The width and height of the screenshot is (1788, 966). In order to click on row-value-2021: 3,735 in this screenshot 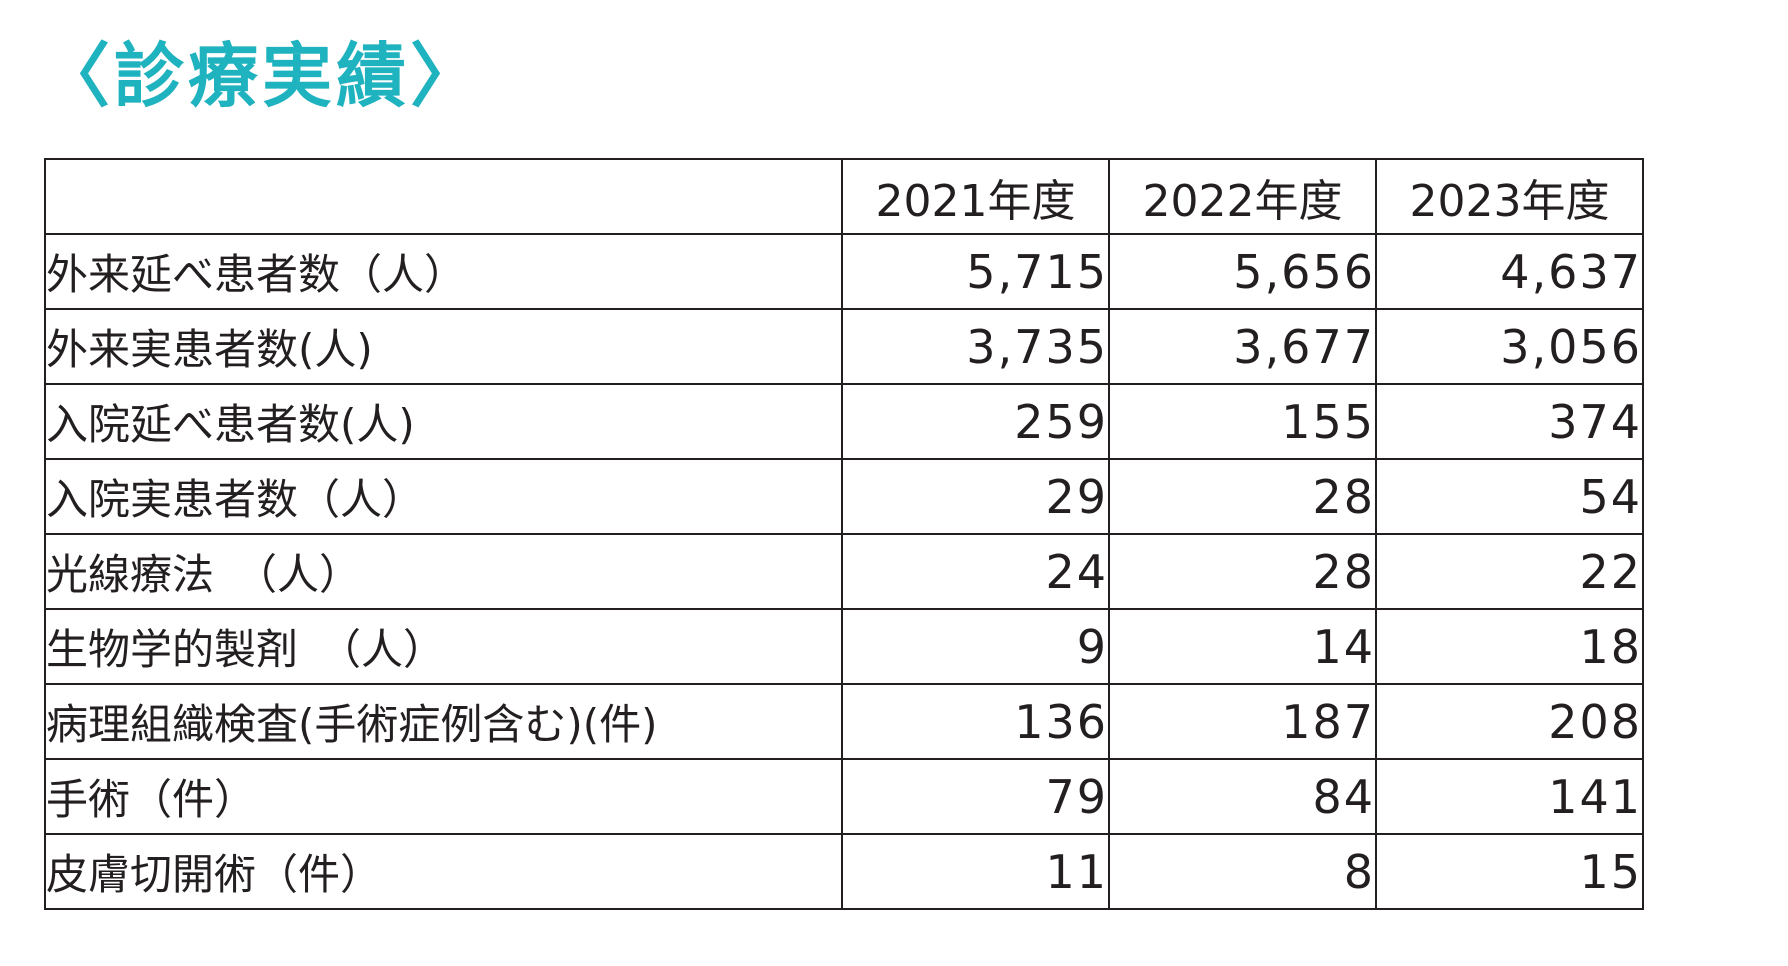, I will do `click(975, 346)`.